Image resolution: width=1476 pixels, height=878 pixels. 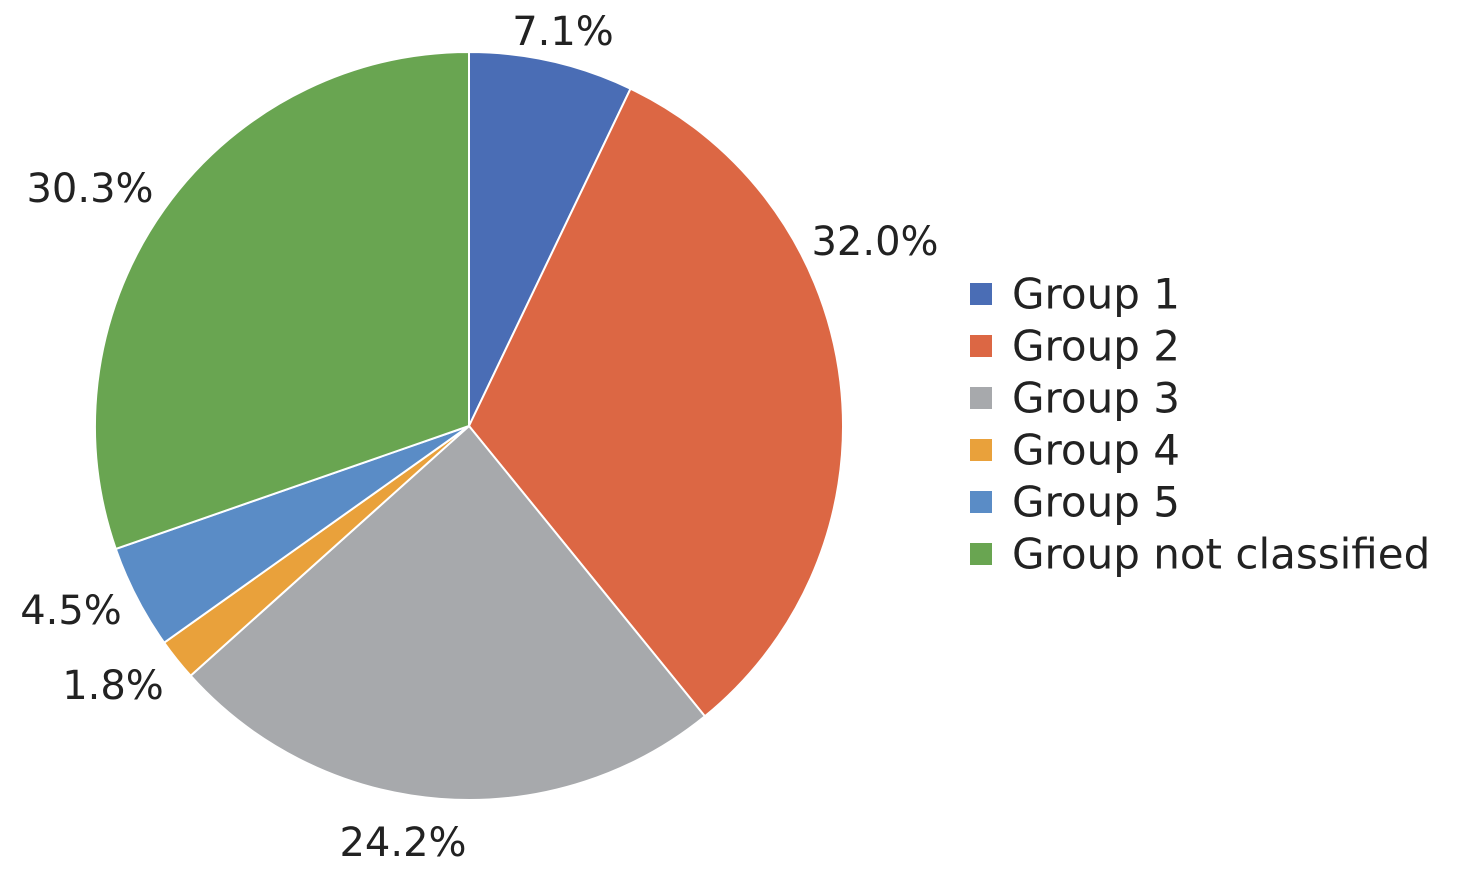 I want to click on data-label-3: 24.2%, so click(x=402, y=843).